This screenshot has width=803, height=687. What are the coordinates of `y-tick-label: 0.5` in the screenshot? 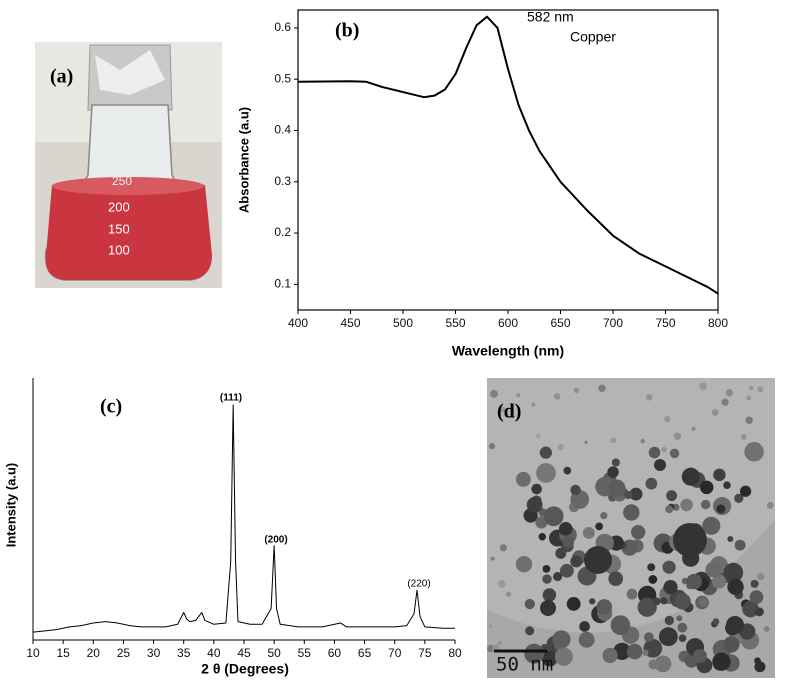 It's located at (282, 78).